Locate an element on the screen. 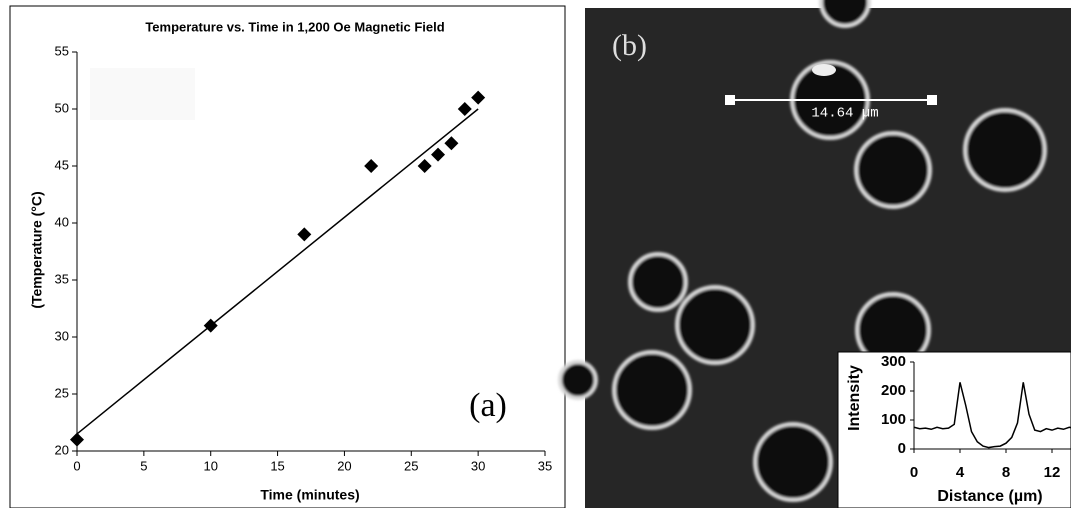  y-tick-label: 35 is located at coordinates (62, 278).